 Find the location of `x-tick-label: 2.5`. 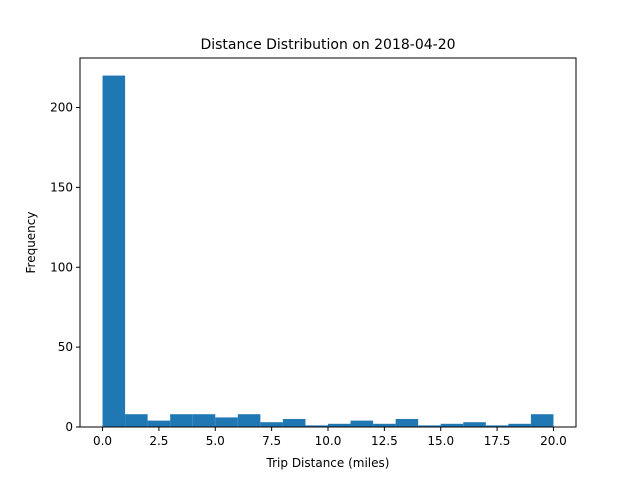

x-tick-label: 2.5 is located at coordinates (158, 441).